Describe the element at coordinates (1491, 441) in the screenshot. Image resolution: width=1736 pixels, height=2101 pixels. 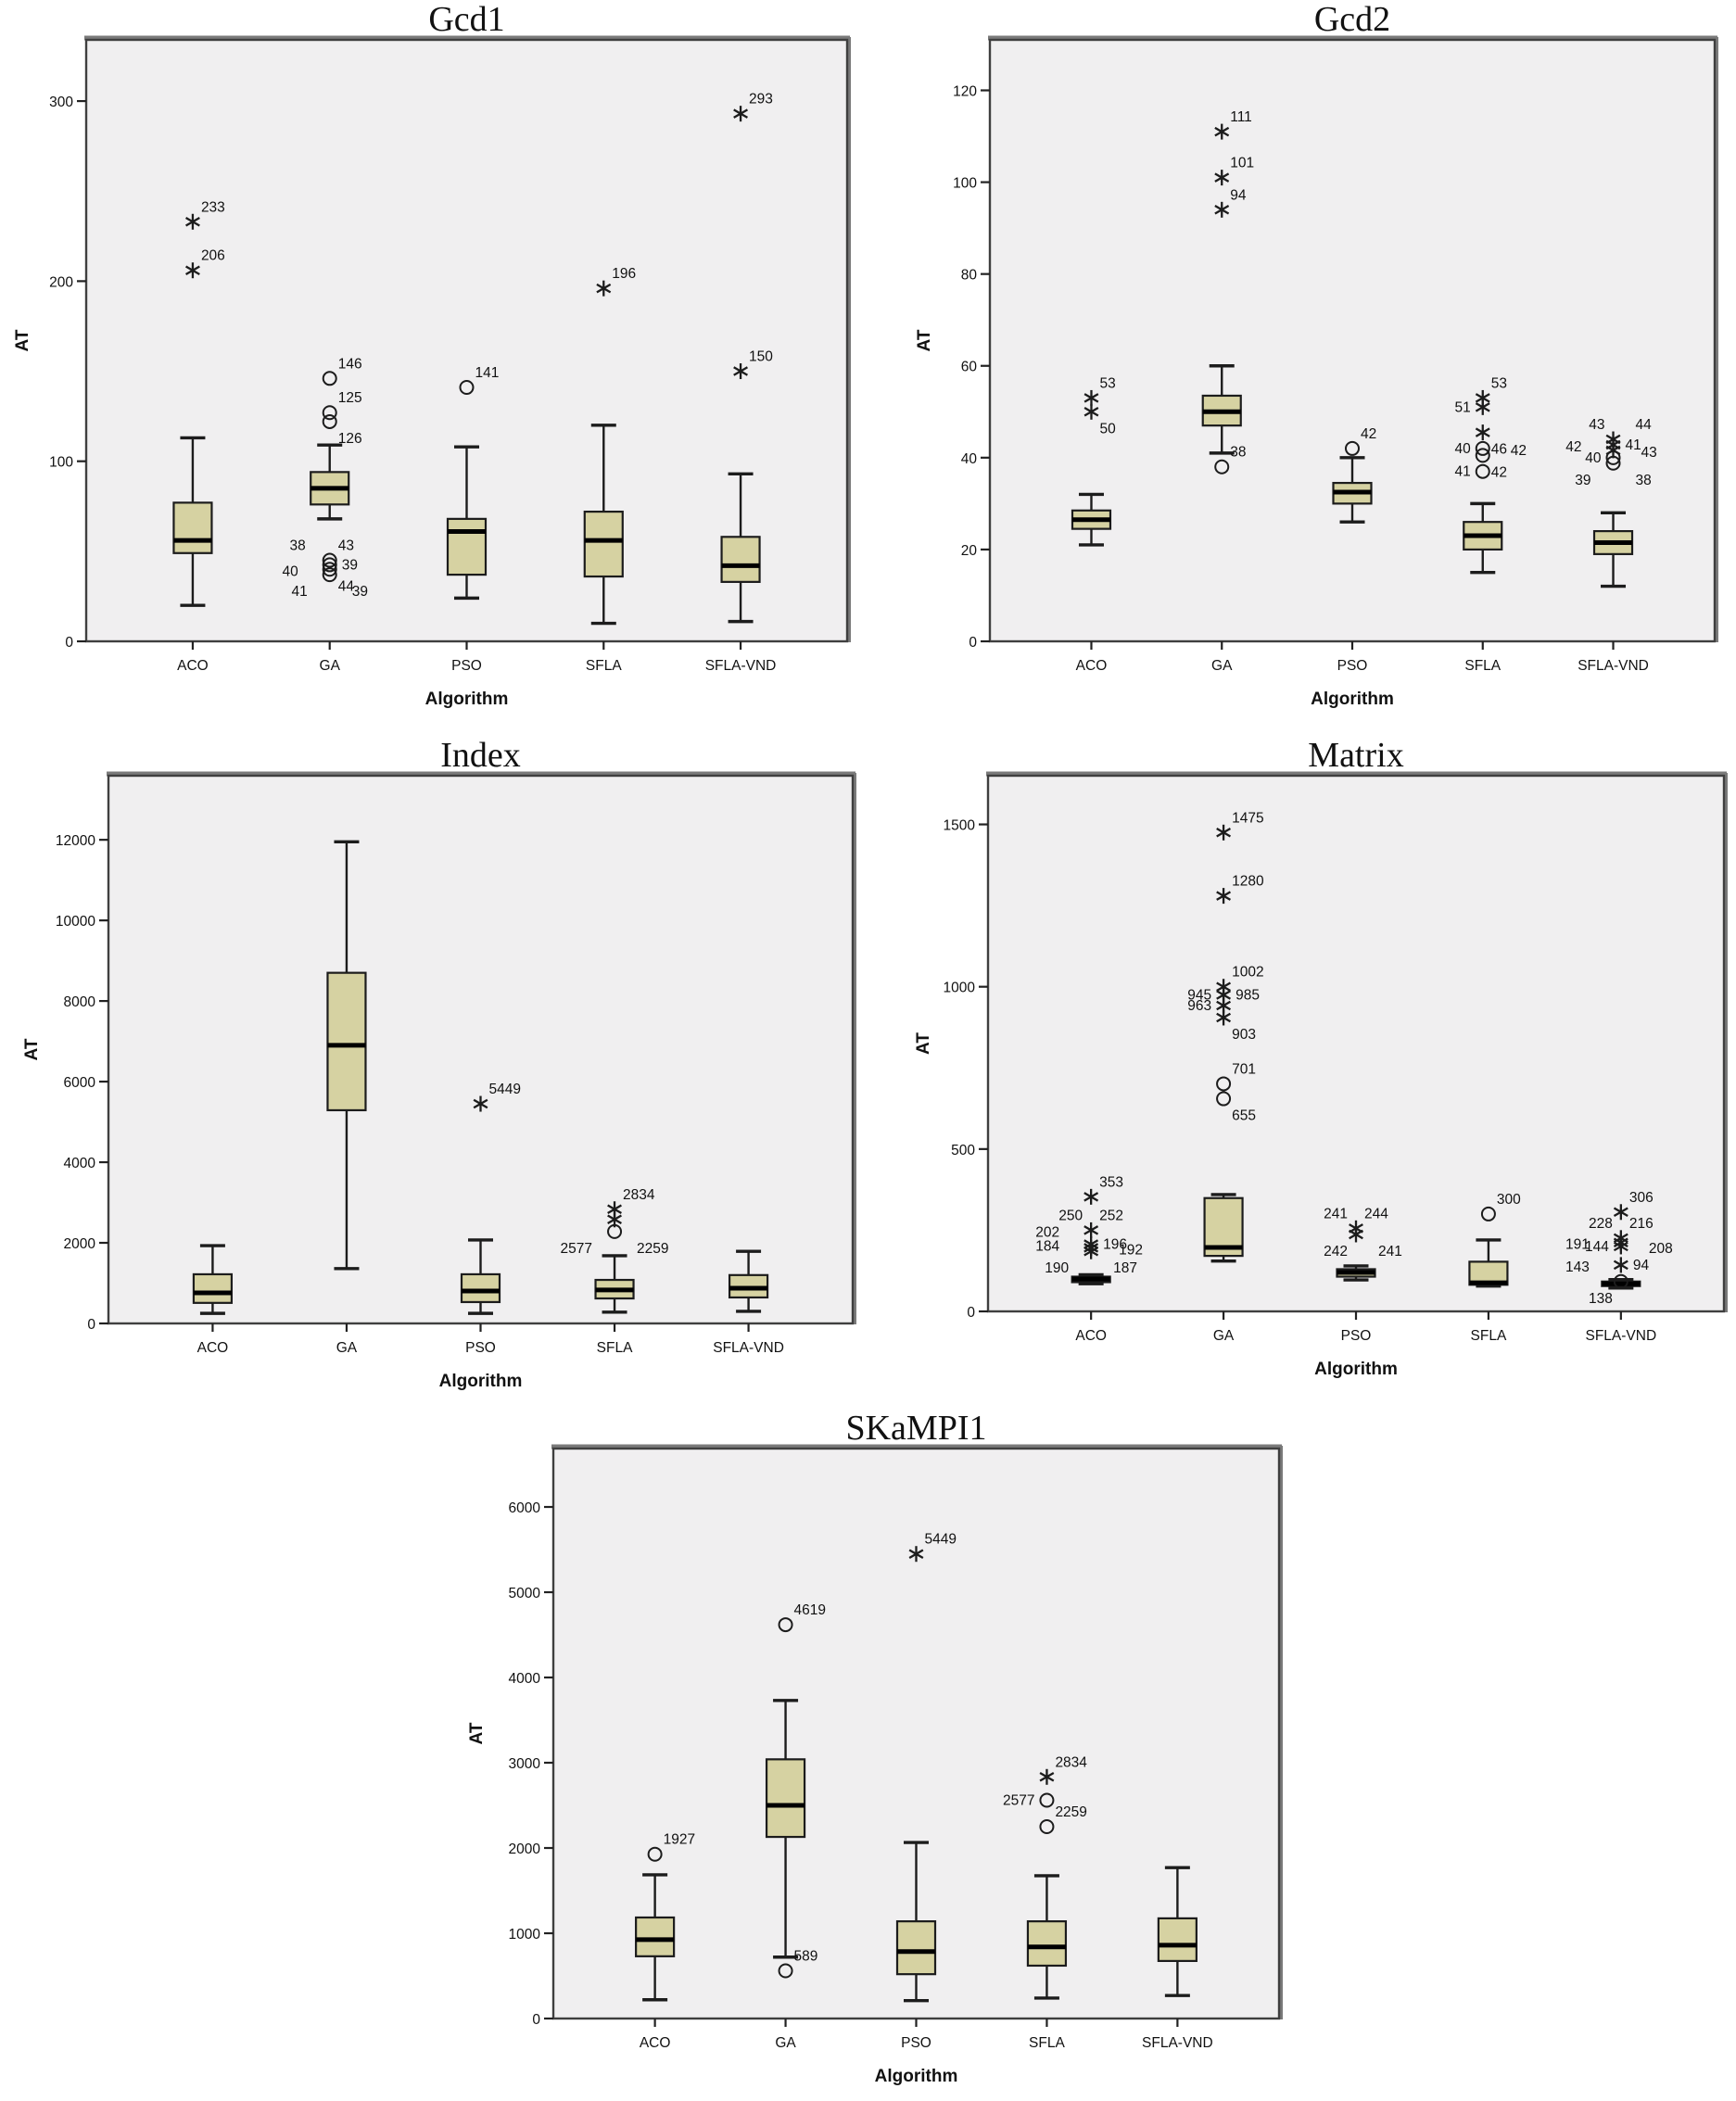
I see `outlier-star: 46` at that location.